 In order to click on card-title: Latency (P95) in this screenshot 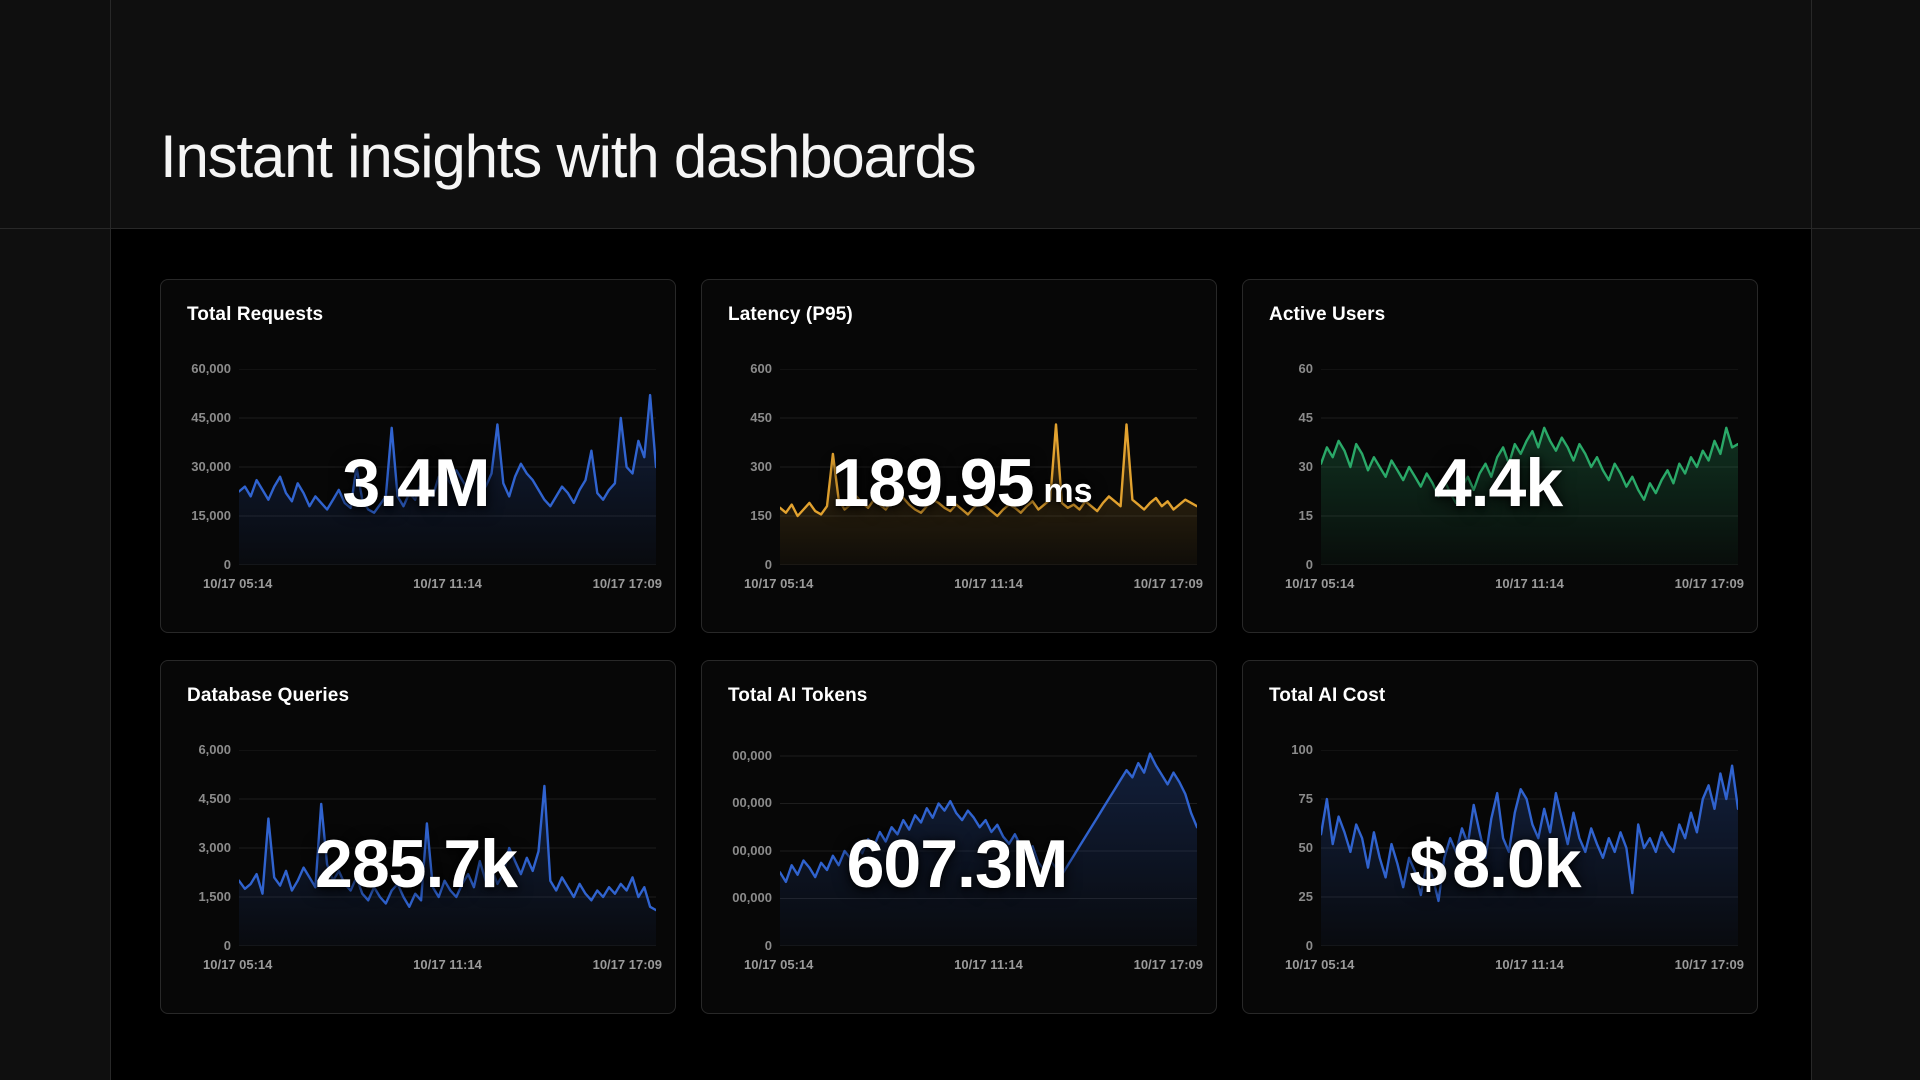, I will do `click(790, 314)`.